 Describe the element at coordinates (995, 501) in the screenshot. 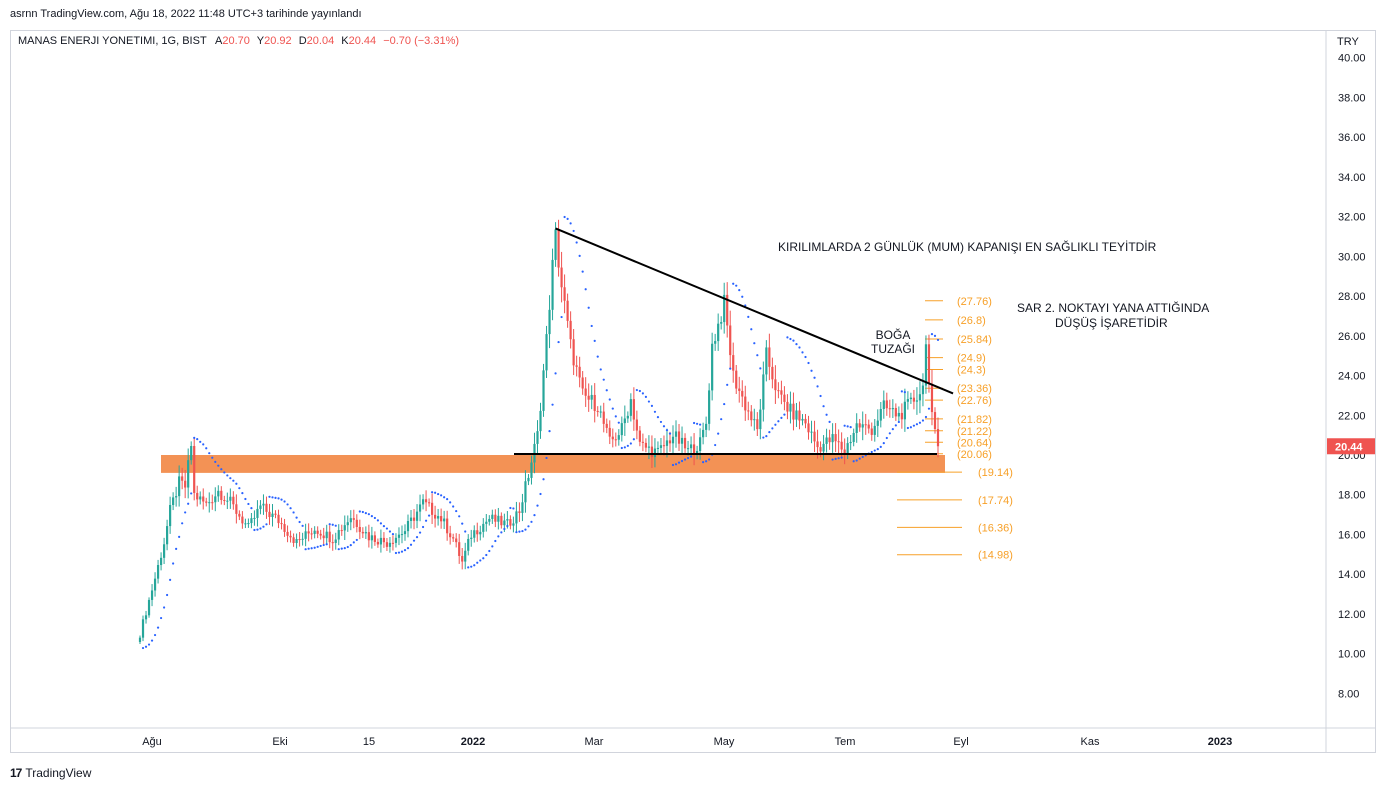

I see `fib-level-label: (17.74)` at that location.